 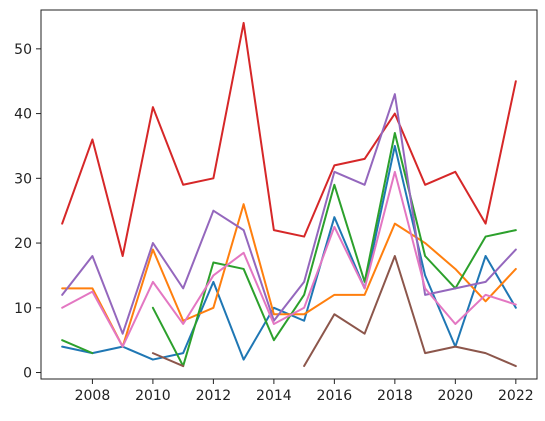 What do you see at coordinates (335, 396) in the screenshot?
I see `x-tick-label: 2016` at bounding box center [335, 396].